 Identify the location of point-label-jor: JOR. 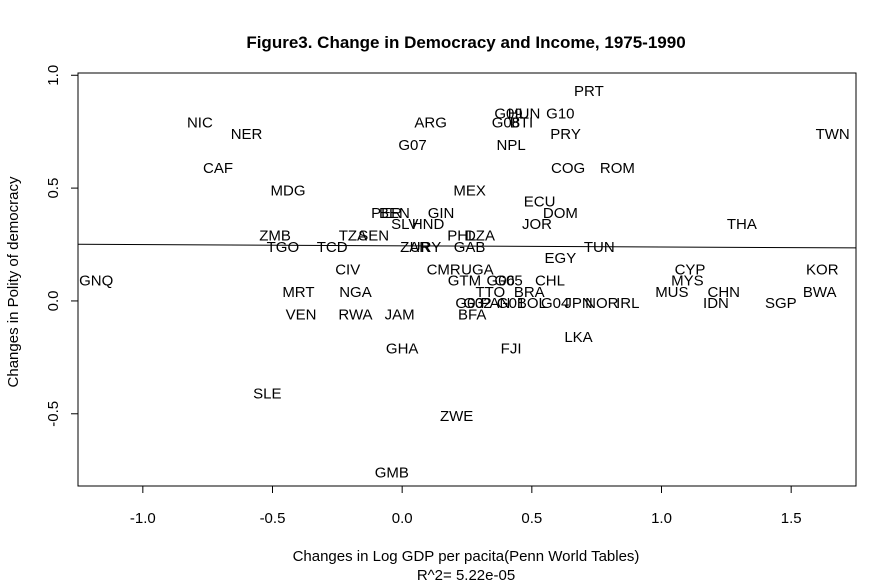
(537, 224).